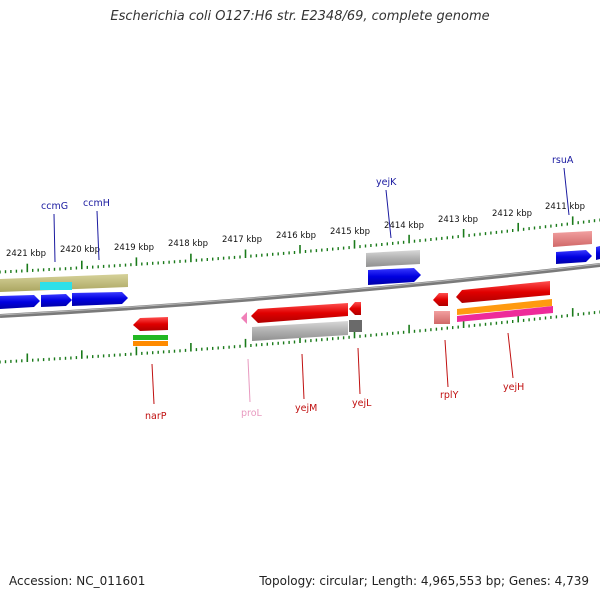 Image resolution: width=600 pixels, height=600 pixels. I want to click on genome-backbone, so click(300, 290).